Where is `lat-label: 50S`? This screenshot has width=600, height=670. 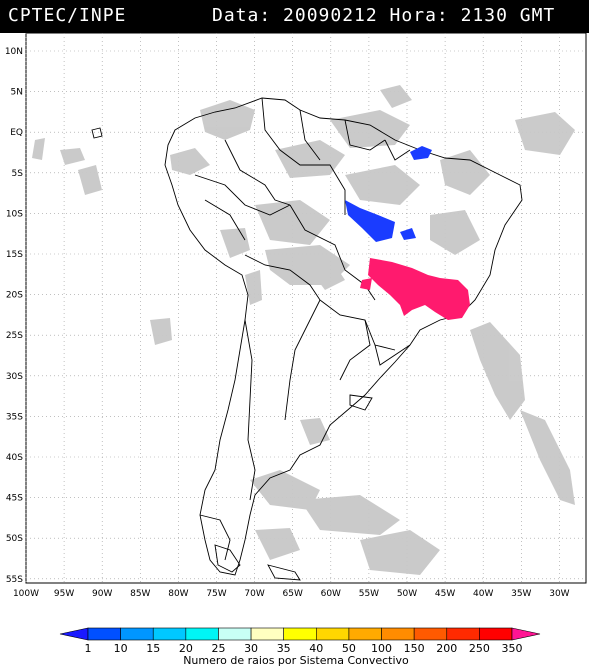 lat-label: 50S is located at coordinates (14, 539).